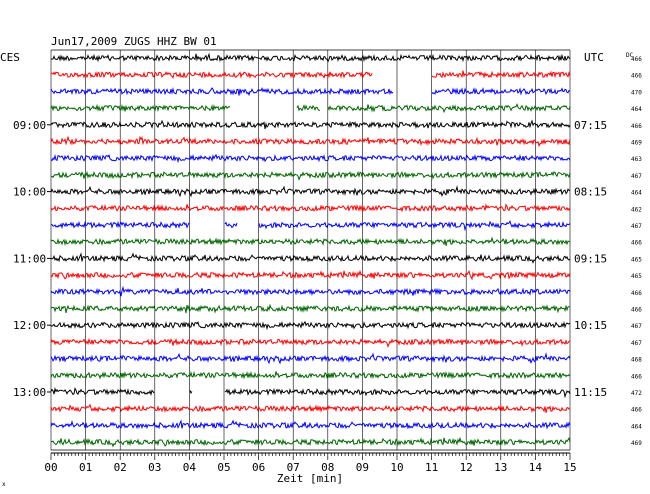 The width and height of the screenshot is (650, 494). Describe the element at coordinates (362, 467) in the screenshot. I see `x-tick-label: 09` at that location.